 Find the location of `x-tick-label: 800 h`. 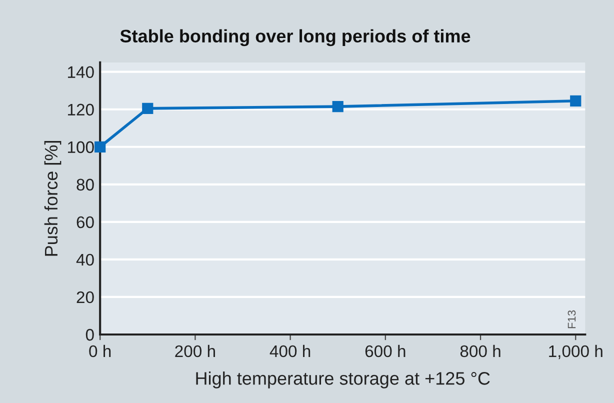

x-tick-label: 800 h is located at coordinates (480, 351).